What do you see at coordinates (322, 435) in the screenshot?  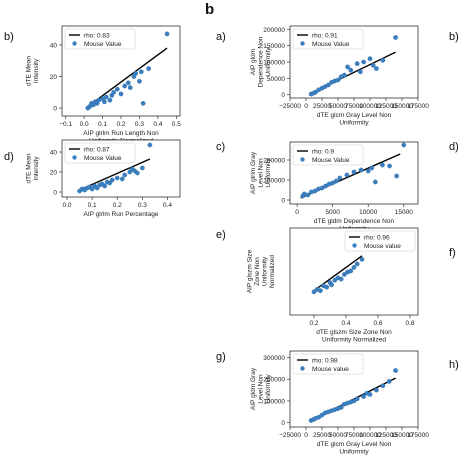 I see `x-tick-label: 25000` at bounding box center [322, 435].